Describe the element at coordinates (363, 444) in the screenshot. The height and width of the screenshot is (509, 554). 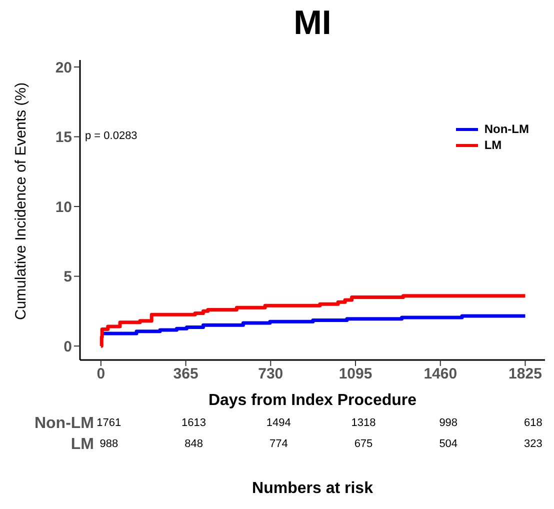
I see `text: 675` at that location.